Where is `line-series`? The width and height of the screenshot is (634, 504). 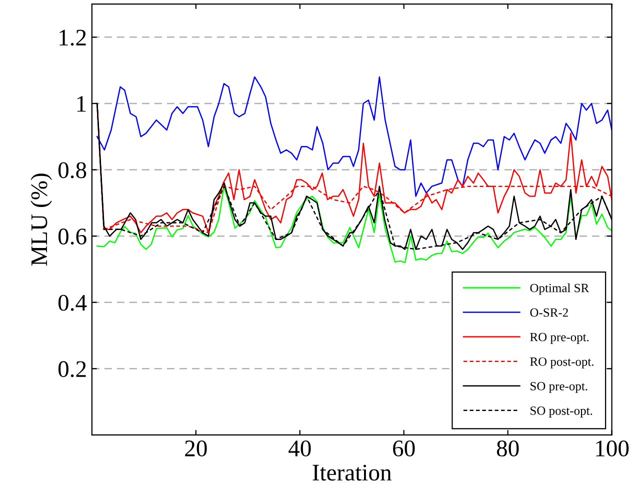 line-series is located at coordinates (354, 225).